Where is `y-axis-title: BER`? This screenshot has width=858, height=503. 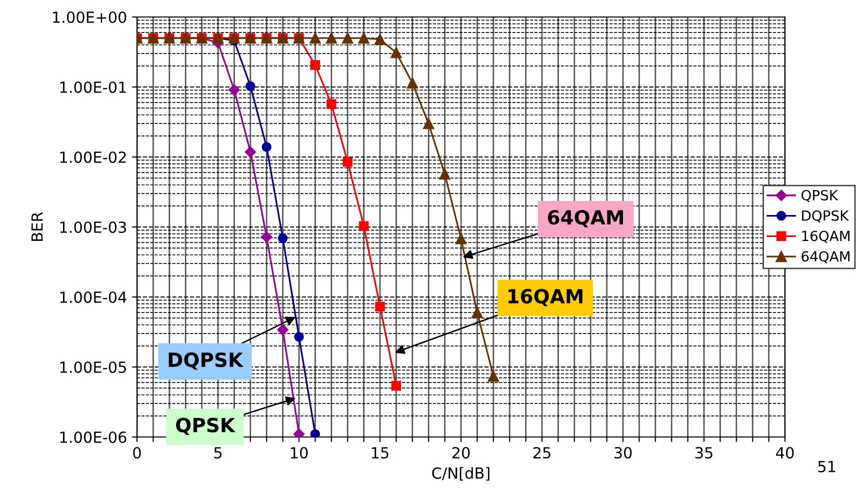
y-axis-title: BER is located at coordinates (37, 226).